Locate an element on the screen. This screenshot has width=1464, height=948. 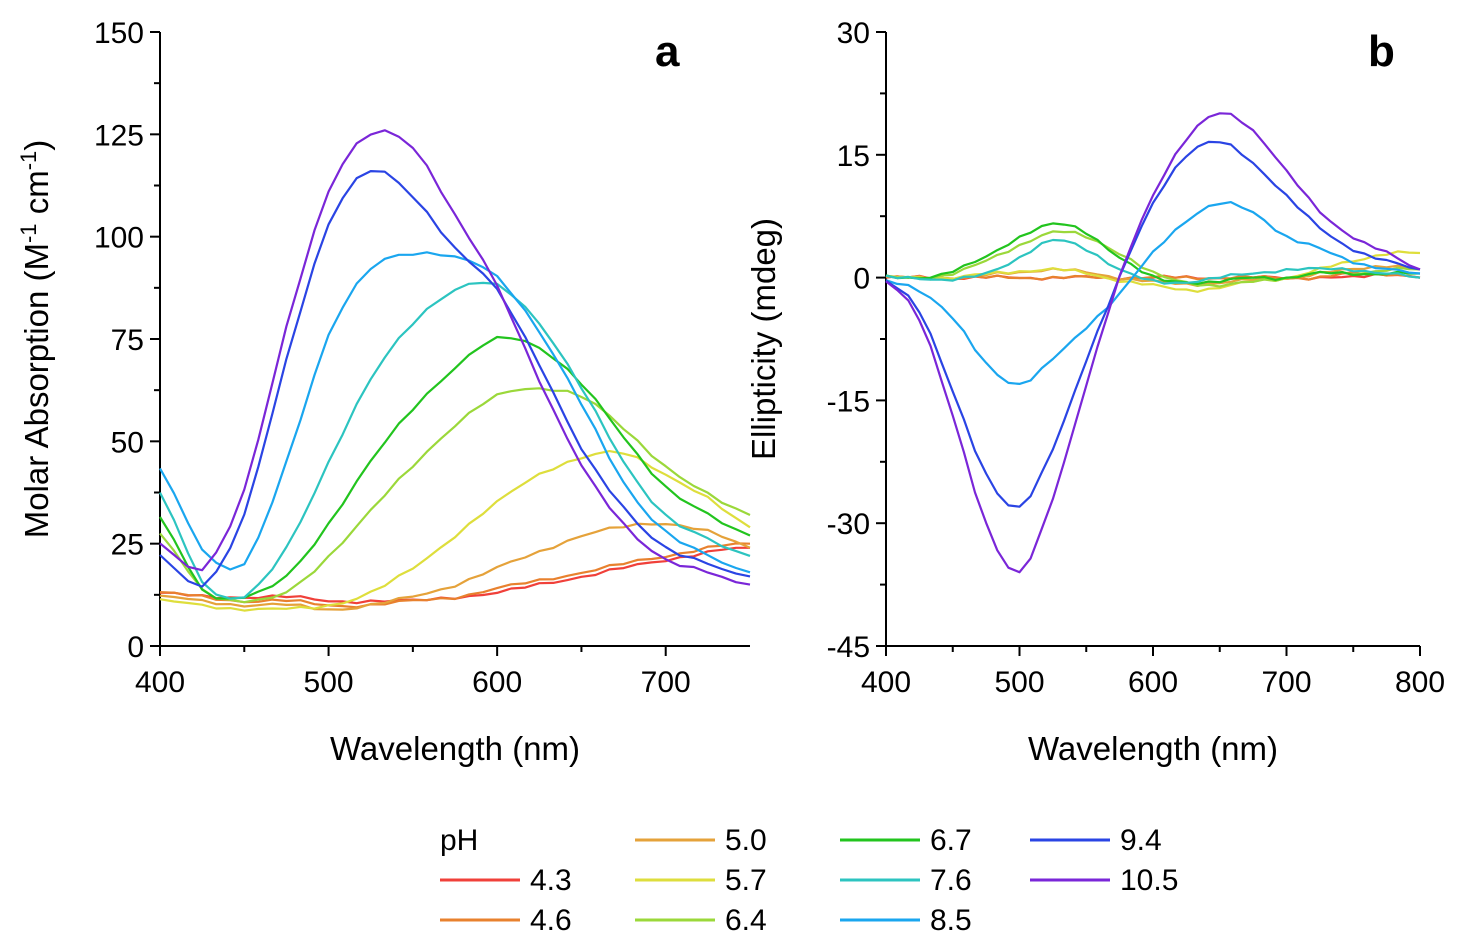
legend-label: 6.4 is located at coordinates (746, 920).